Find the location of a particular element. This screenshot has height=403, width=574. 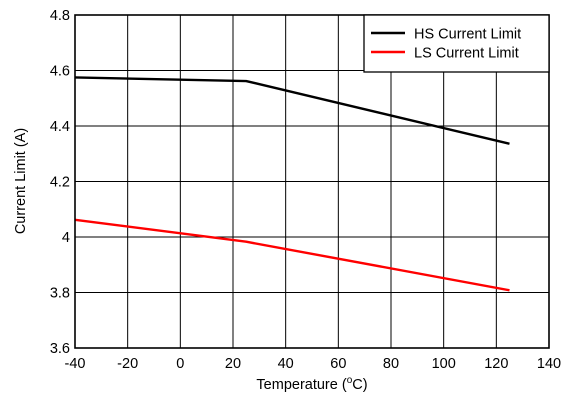

legend-label-hs: HS Current Limit is located at coordinates (467, 35).